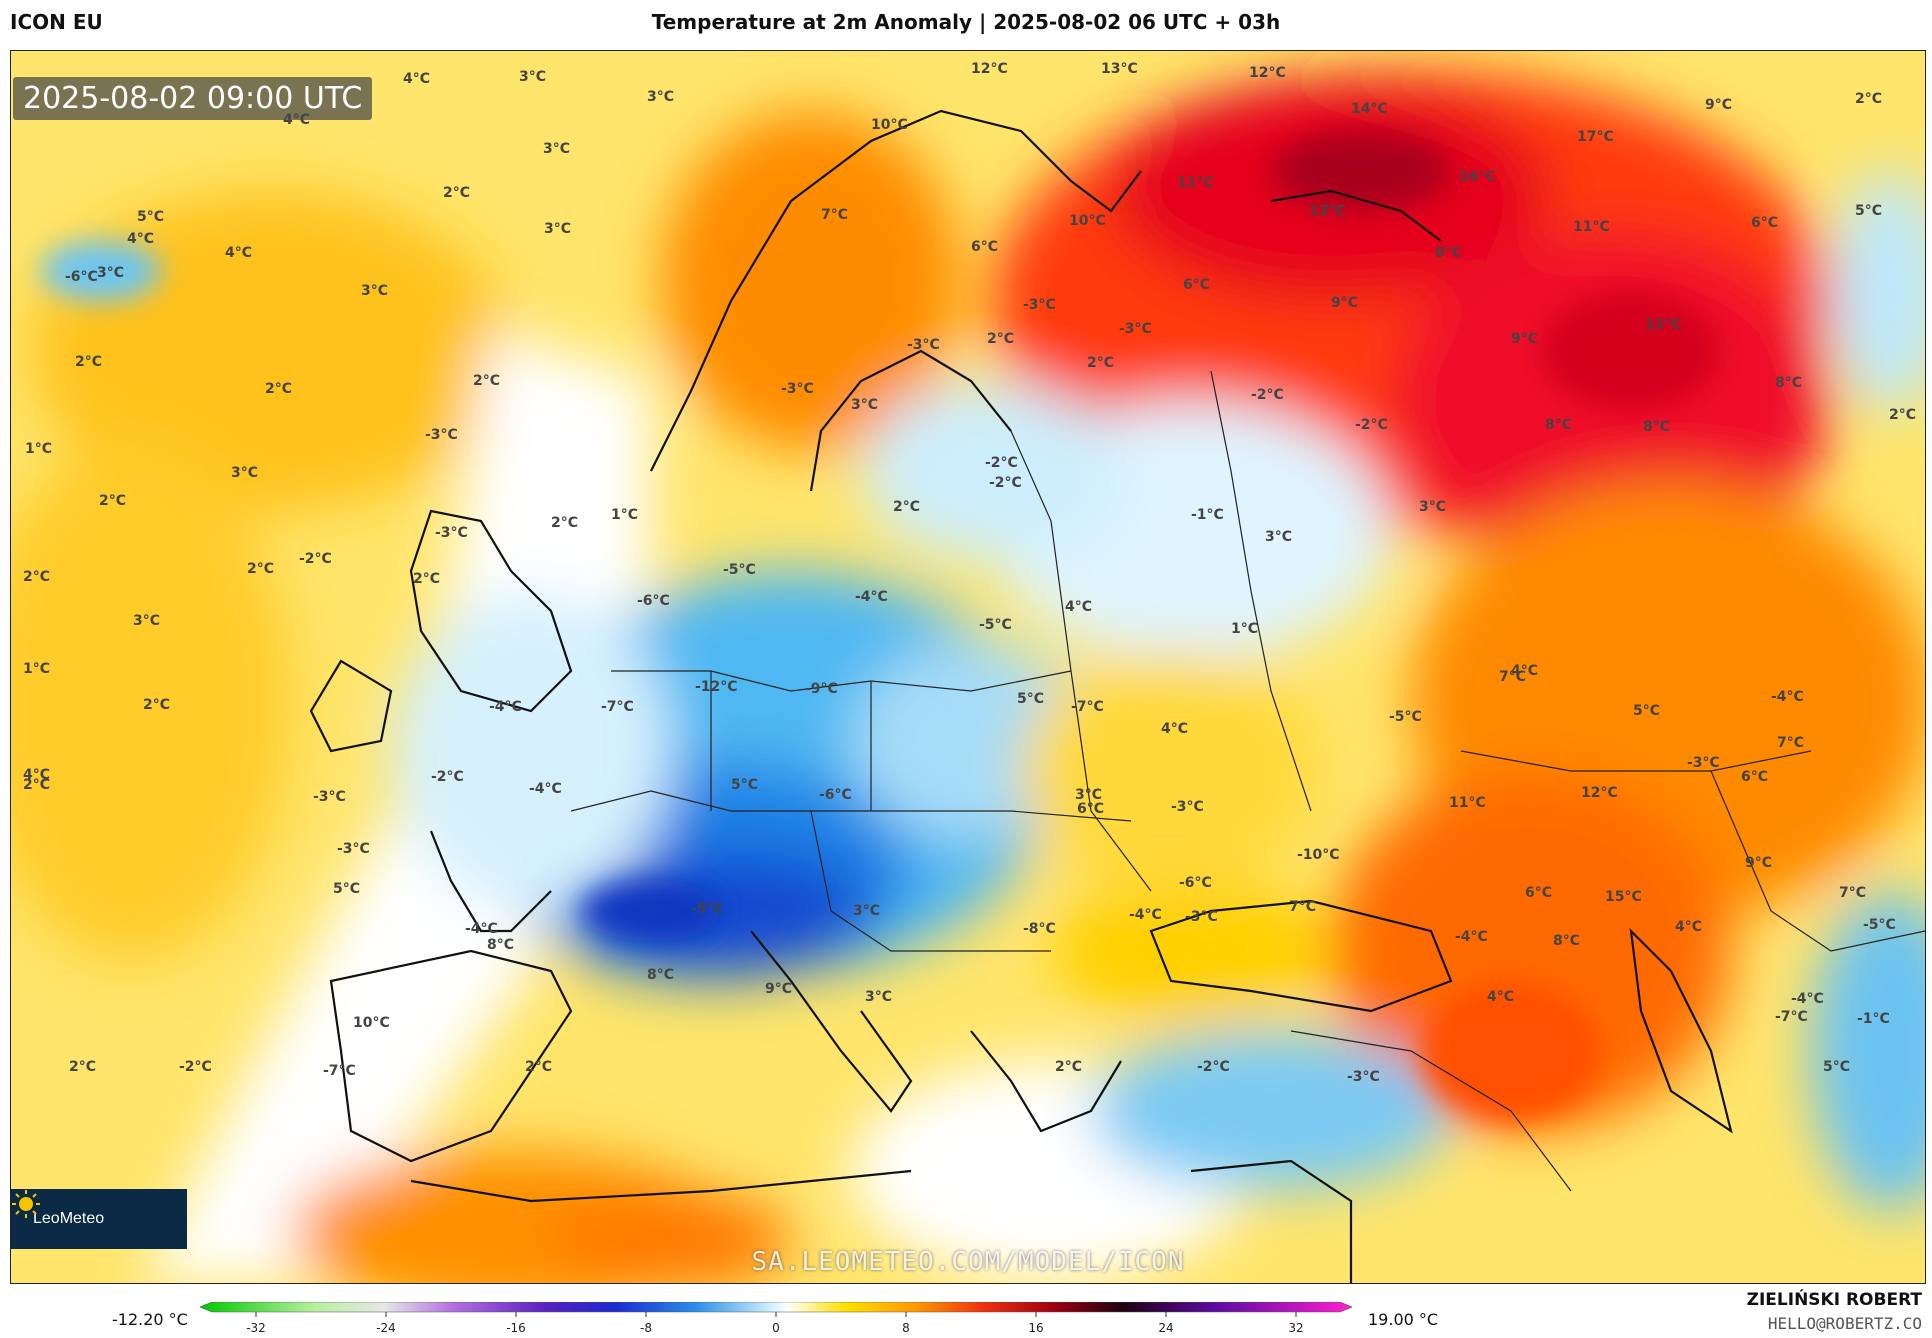 The image size is (1932, 1338). What do you see at coordinates (150, 1319) in the screenshot?
I see `colorbar-min: -12.20 °C` at bounding box center [150, 1319].